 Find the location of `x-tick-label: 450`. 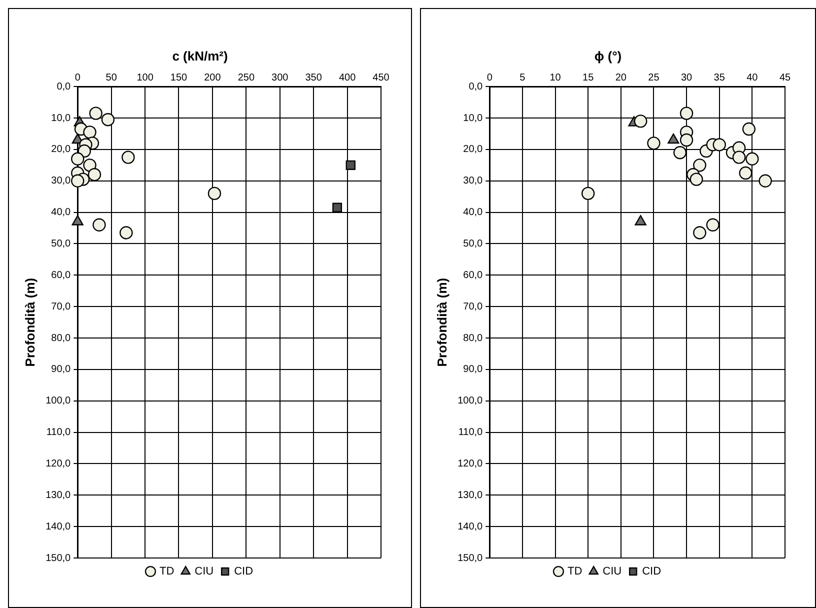

x-tick-label: 450 is located at coordinates (381, 78).